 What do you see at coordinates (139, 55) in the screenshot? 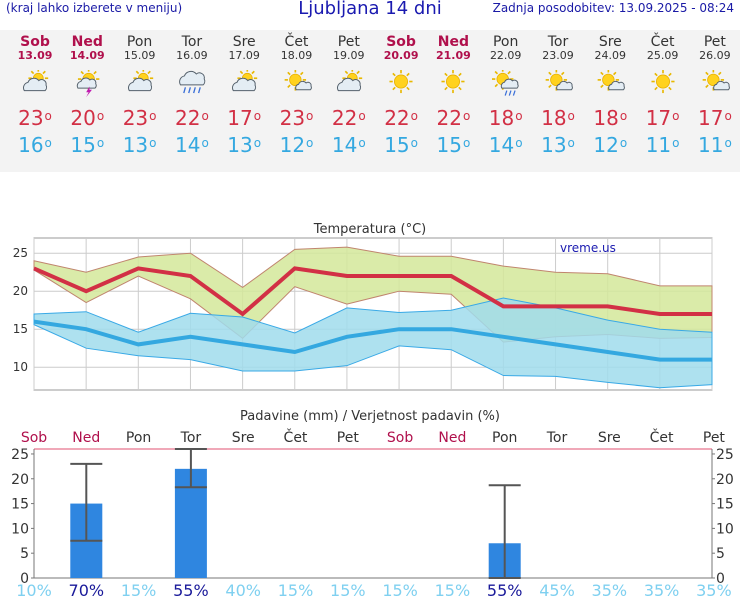
I see `day-date: 15.09` at bounding box center [139, 55].